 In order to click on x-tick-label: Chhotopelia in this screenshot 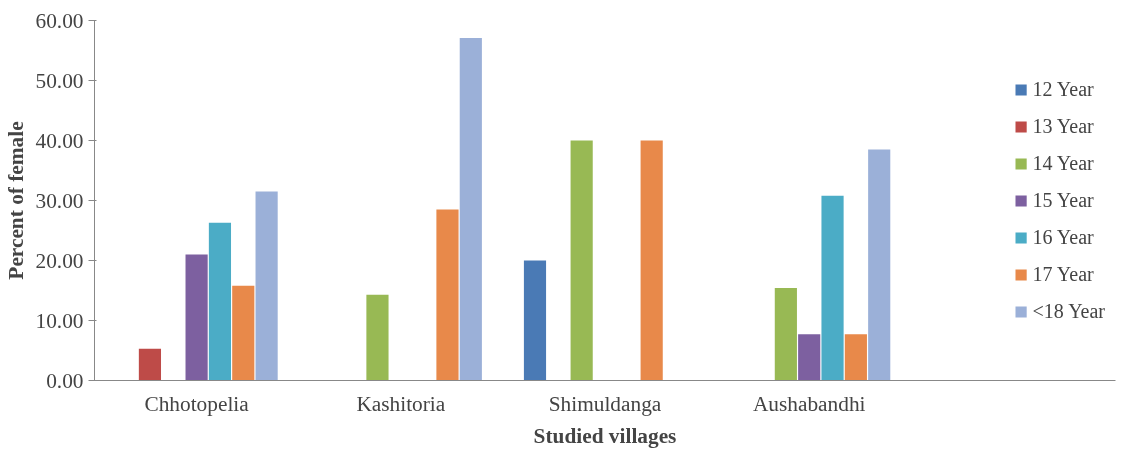, I will do `click(197, 403)`.